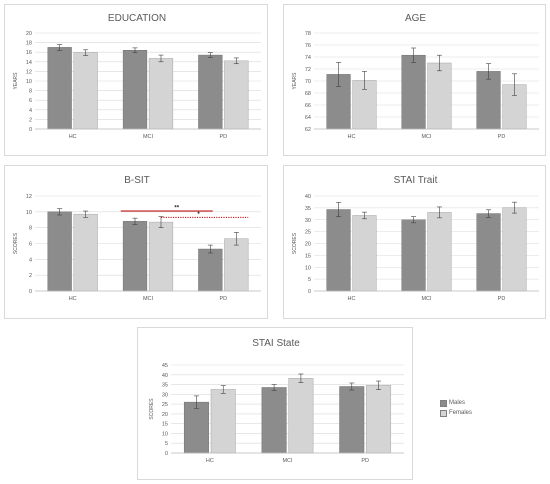 This screenshot has height=484, width=550. Describe the element at coordinates (29, 34) in the screenshot. I see `education-y-tick-label: 20` at that location.